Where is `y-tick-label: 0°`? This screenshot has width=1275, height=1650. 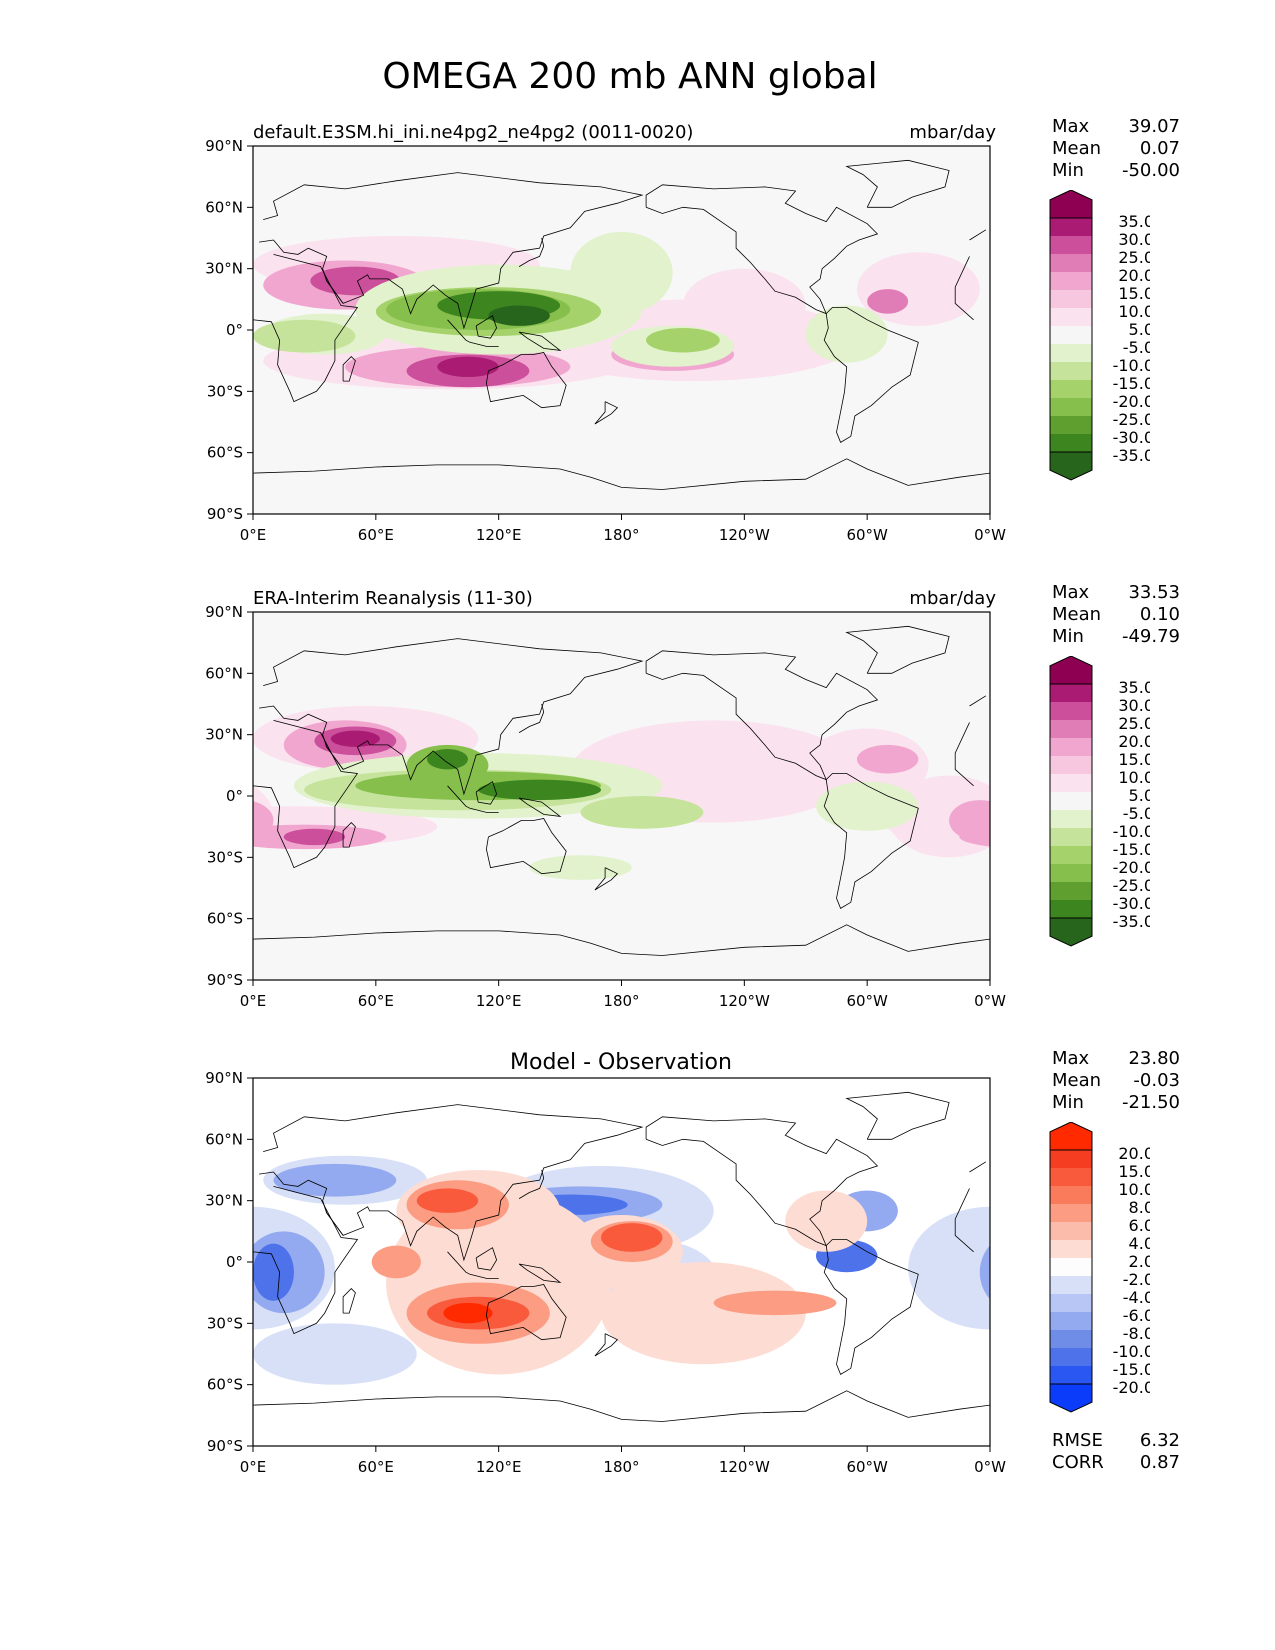
y-tick-label: 0° is located at coordinates (234, 796).